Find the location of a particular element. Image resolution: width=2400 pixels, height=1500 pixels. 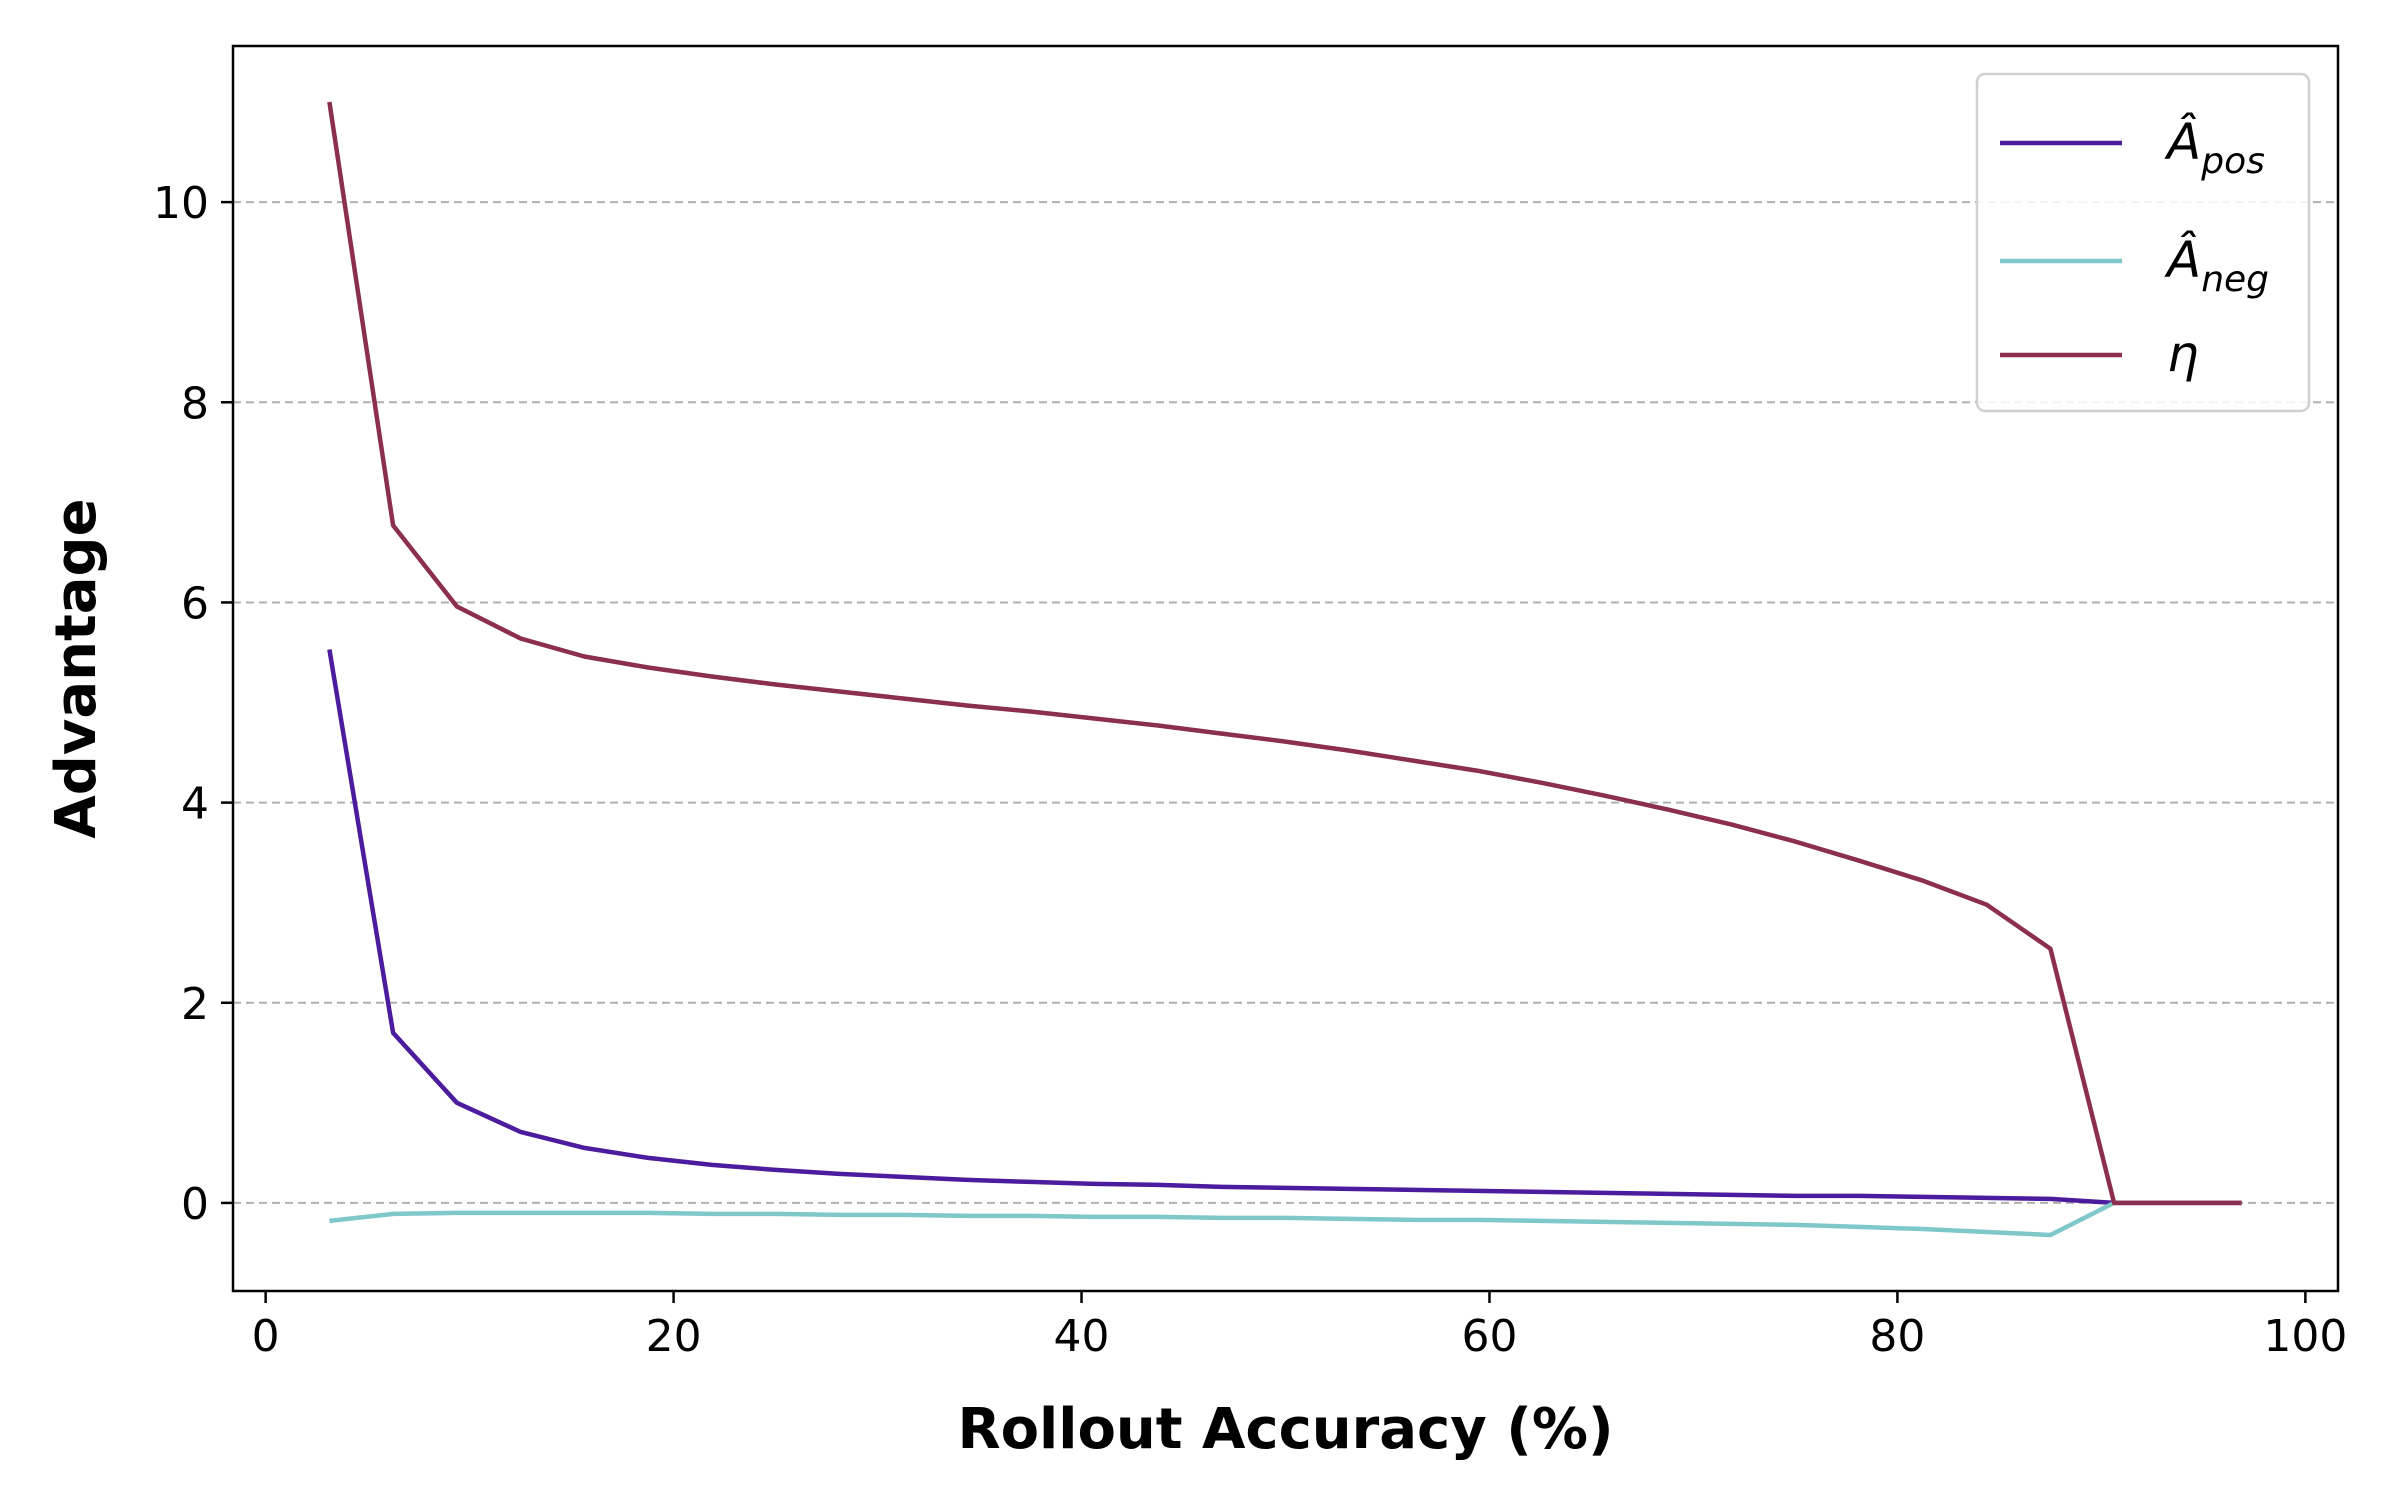

y-tick-label: 10 is located at coordinates (181, 203).